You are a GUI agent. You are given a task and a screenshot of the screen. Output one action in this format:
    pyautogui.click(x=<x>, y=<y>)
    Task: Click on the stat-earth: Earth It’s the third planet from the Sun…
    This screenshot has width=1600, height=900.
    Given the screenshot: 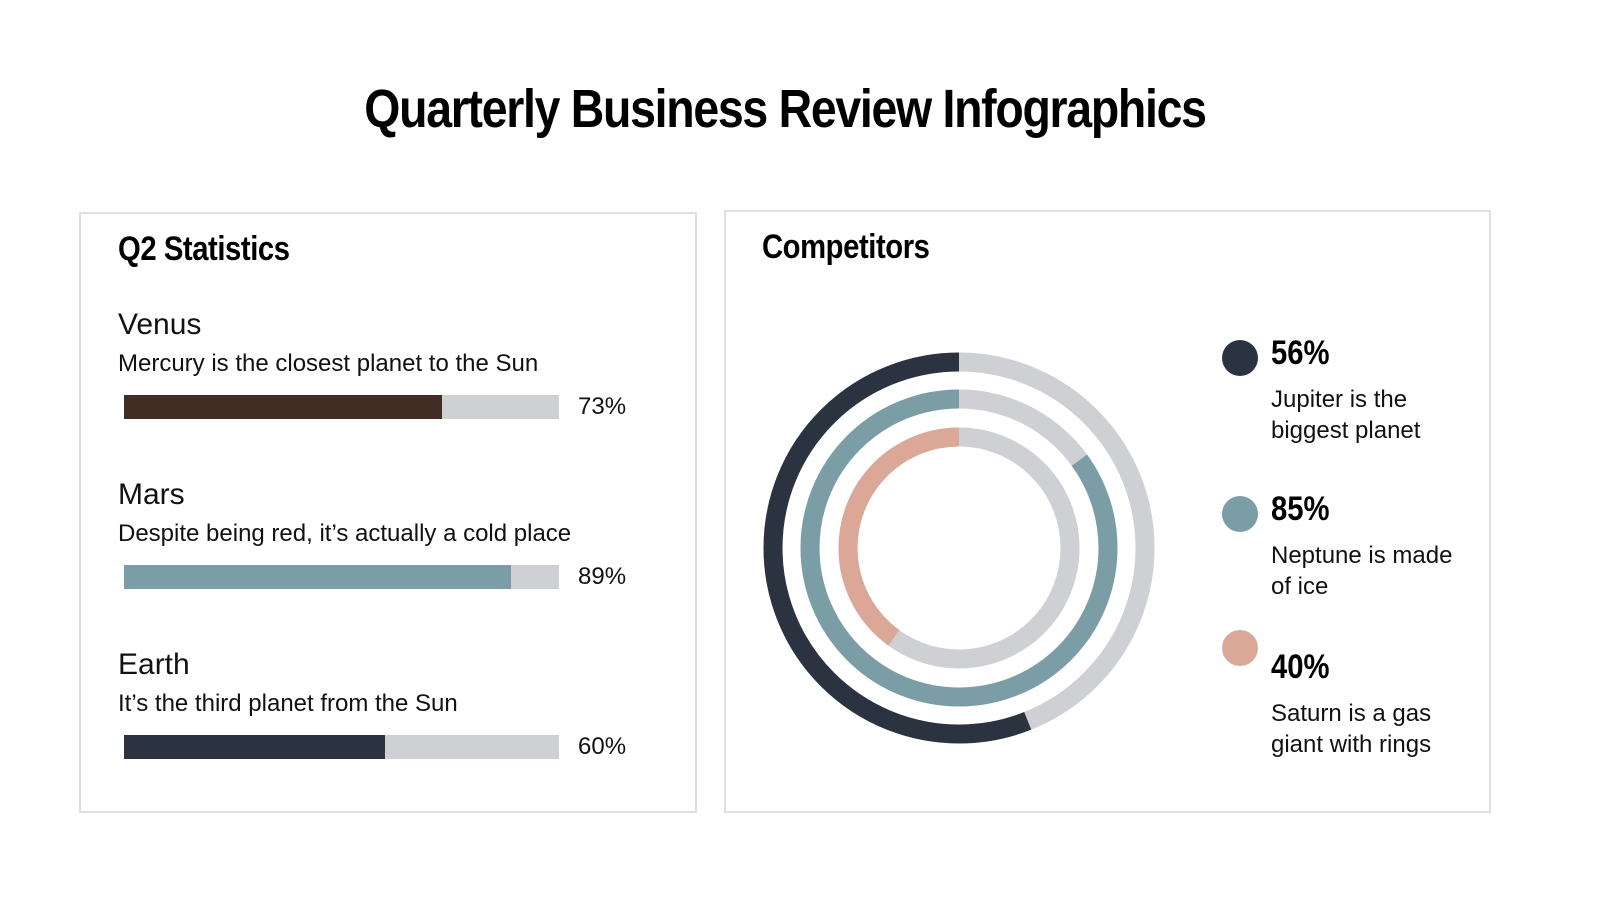 What is the action you would take?
    pyautogui.click(x=398, y=704)
    